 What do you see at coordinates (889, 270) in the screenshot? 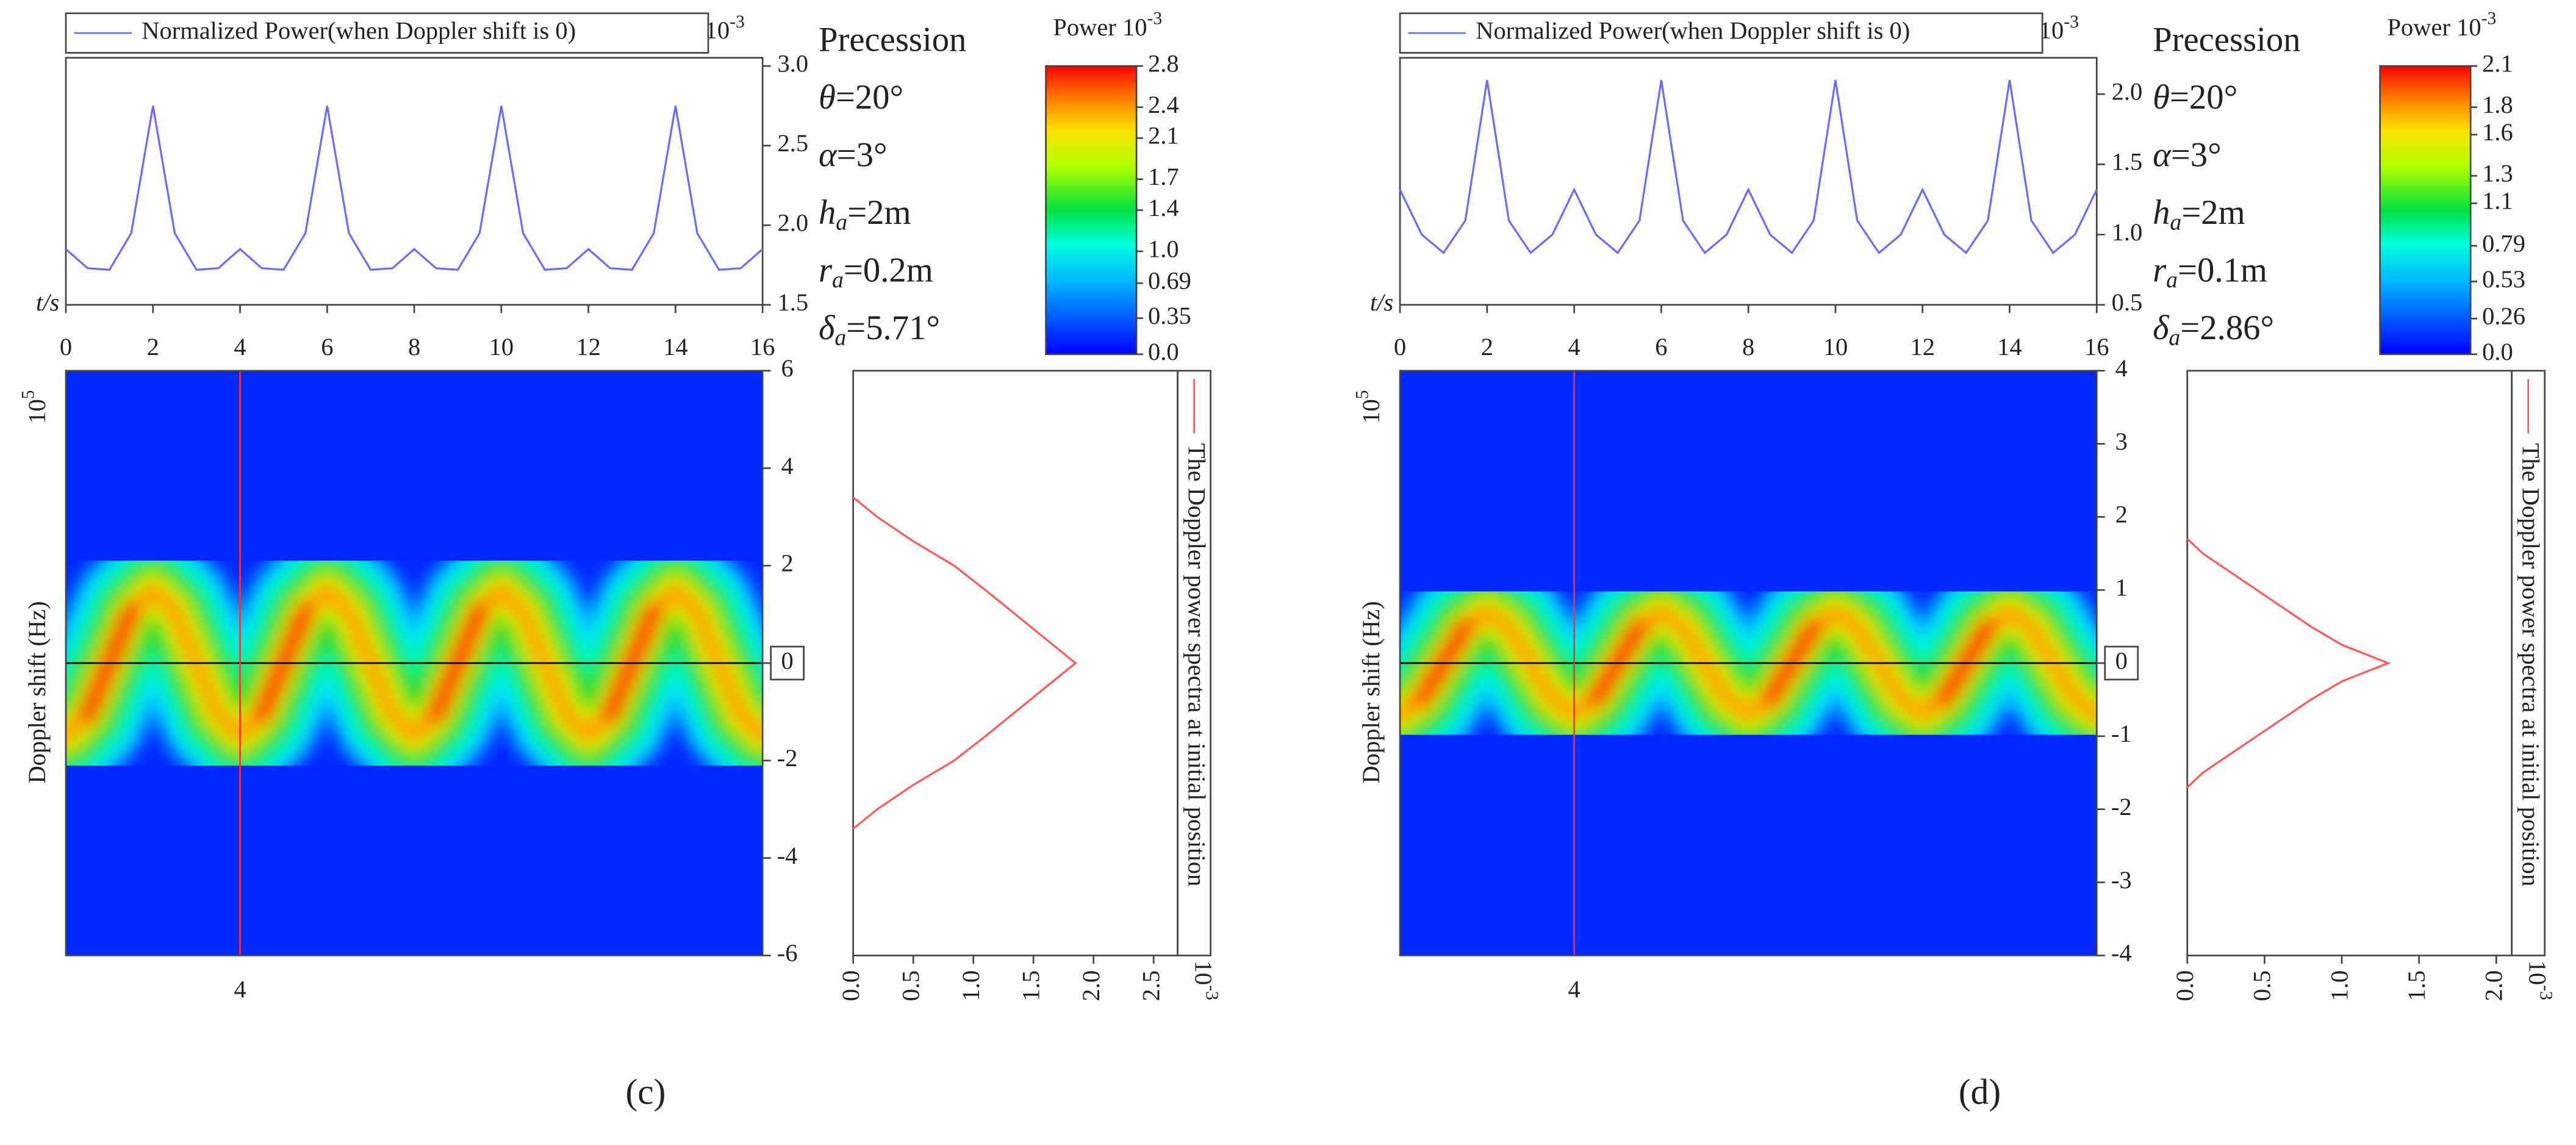
I see `parameter-value: =0.2m` at bounding box center [889, 270].